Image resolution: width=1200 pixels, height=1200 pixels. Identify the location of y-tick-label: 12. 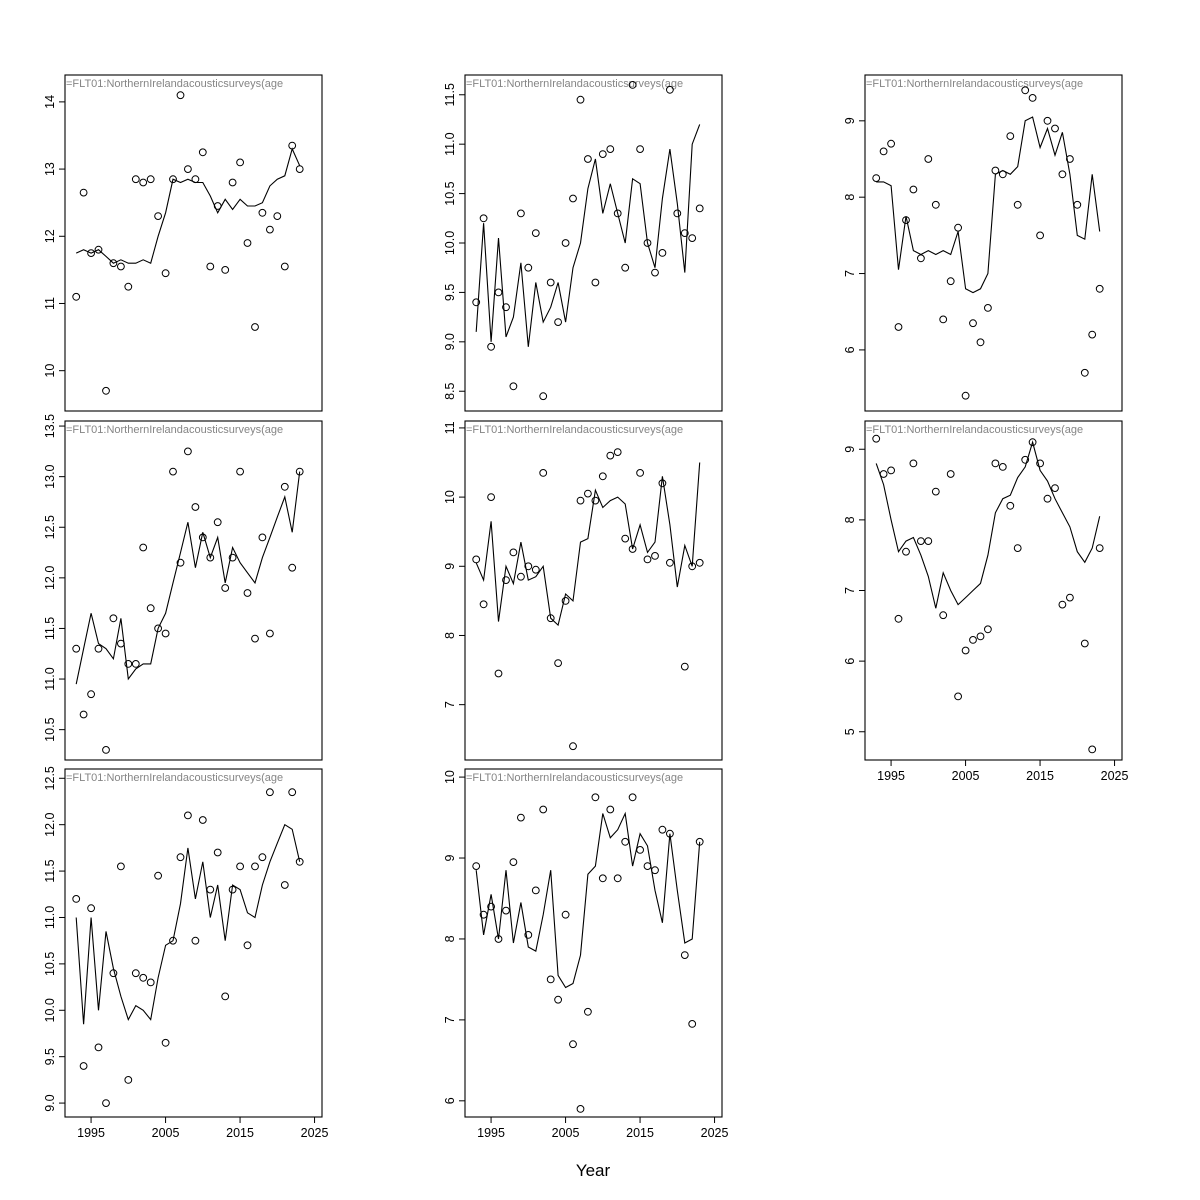
(50, 236).